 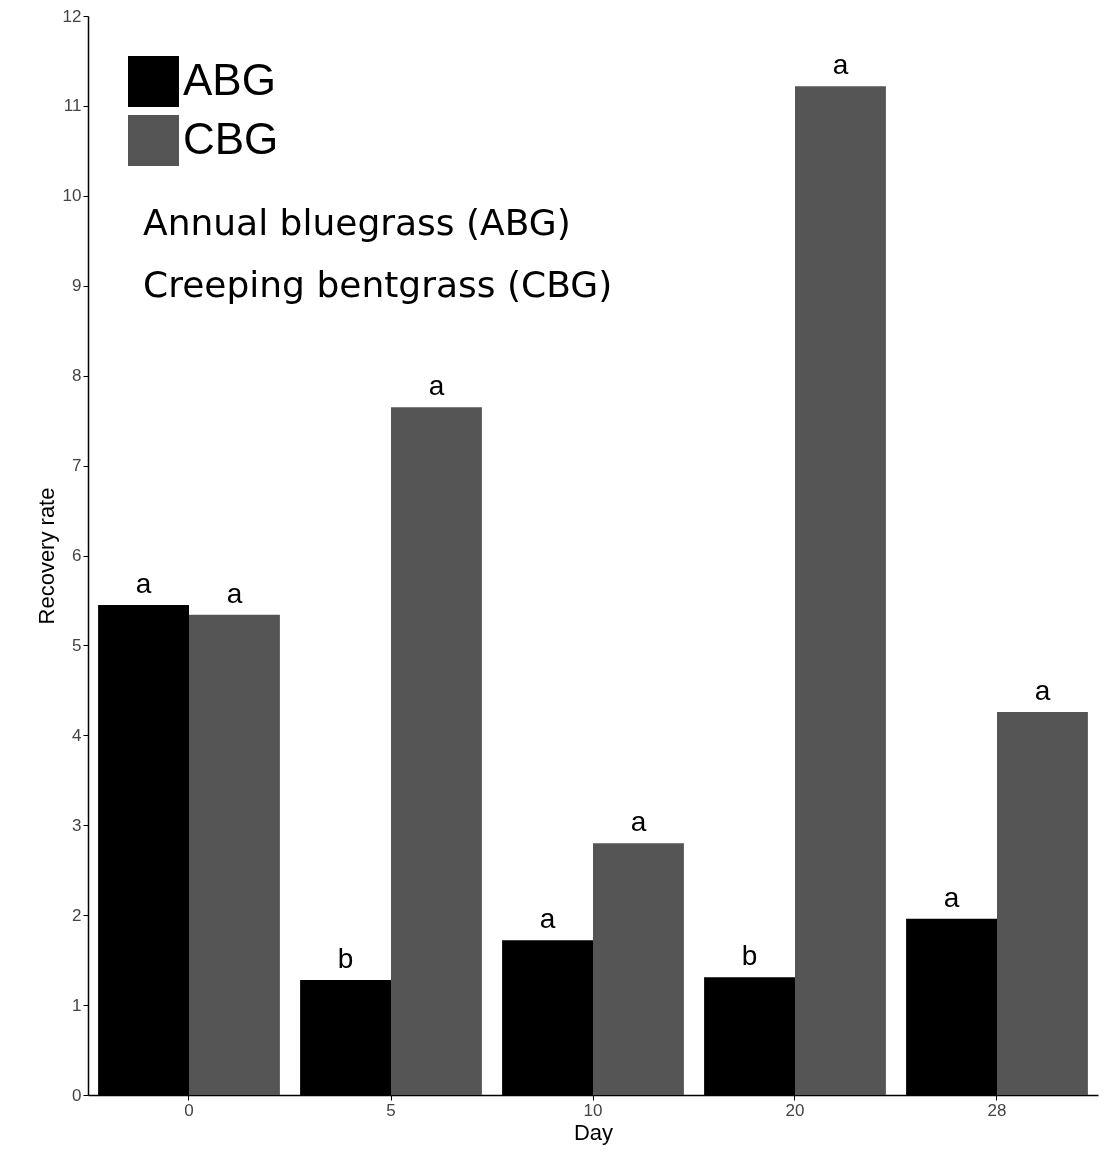 I want to click on x-tick-label: 0, so click(x=189, y=1110).